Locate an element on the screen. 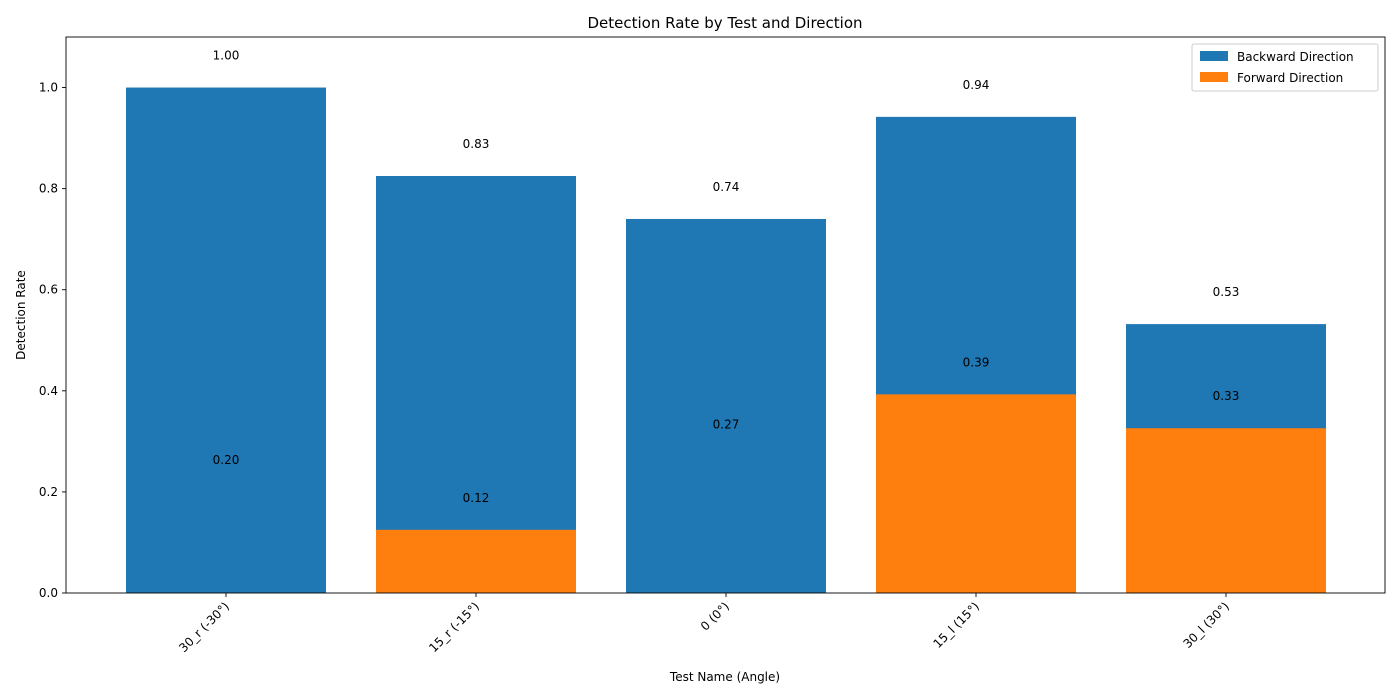 Image resolution: width=1400 pixels, height=700 pixels. chart-title: Detection Rate by Test and Direction is located at coordinates (724, 23).